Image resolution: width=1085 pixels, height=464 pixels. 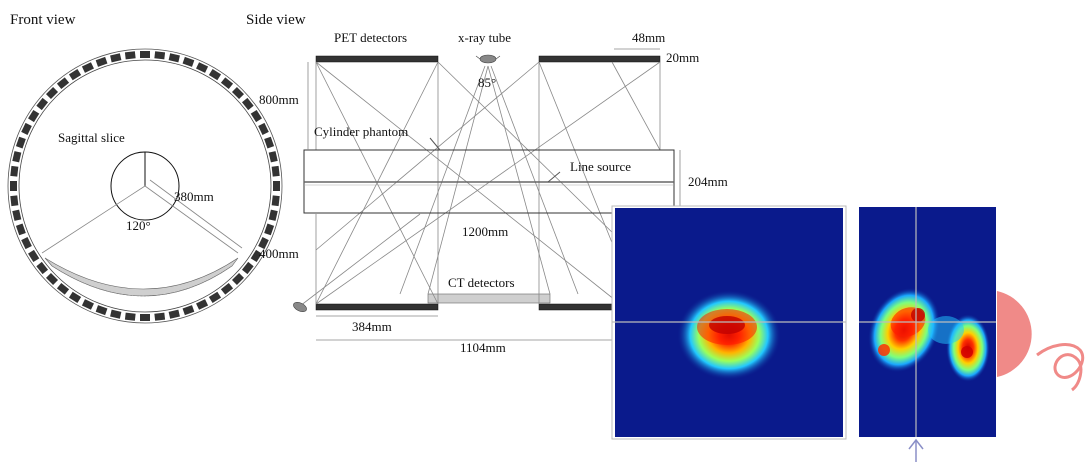 I want to click on phantom-diameter-label: 204mm, so click(x=708, y=181).